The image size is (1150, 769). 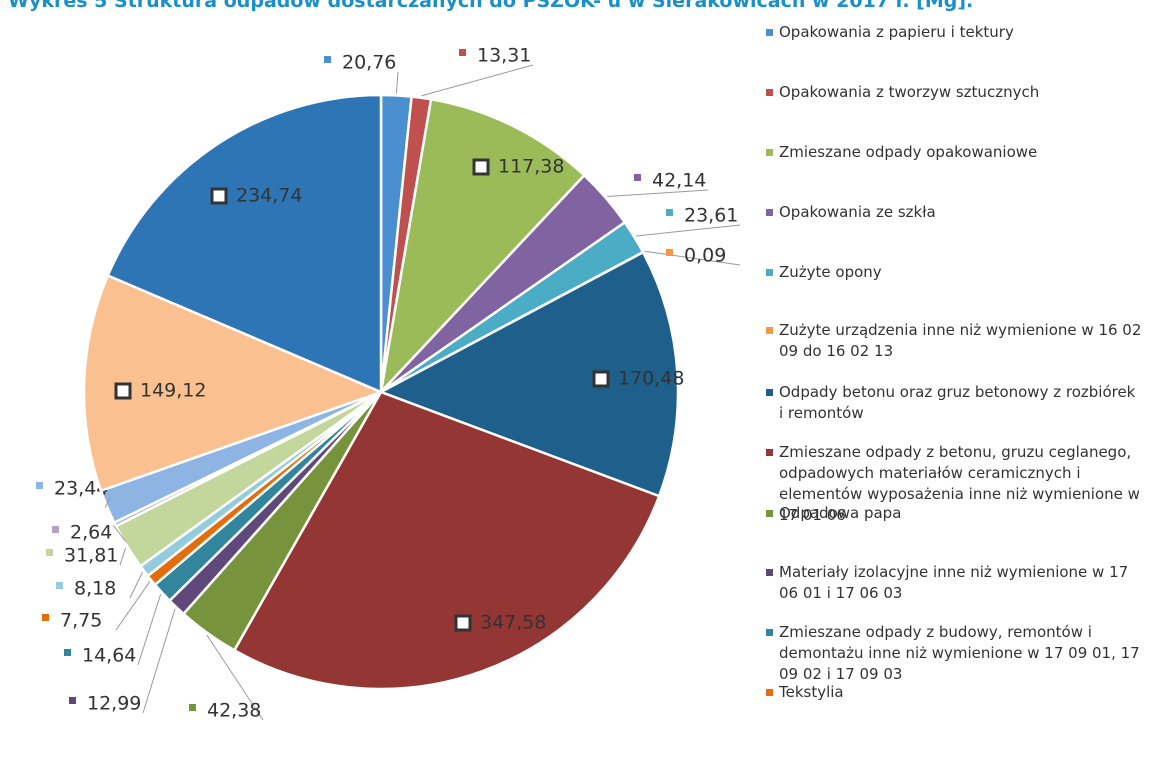 I want to click on data-label: 23,61, so click(x=711, y=216).